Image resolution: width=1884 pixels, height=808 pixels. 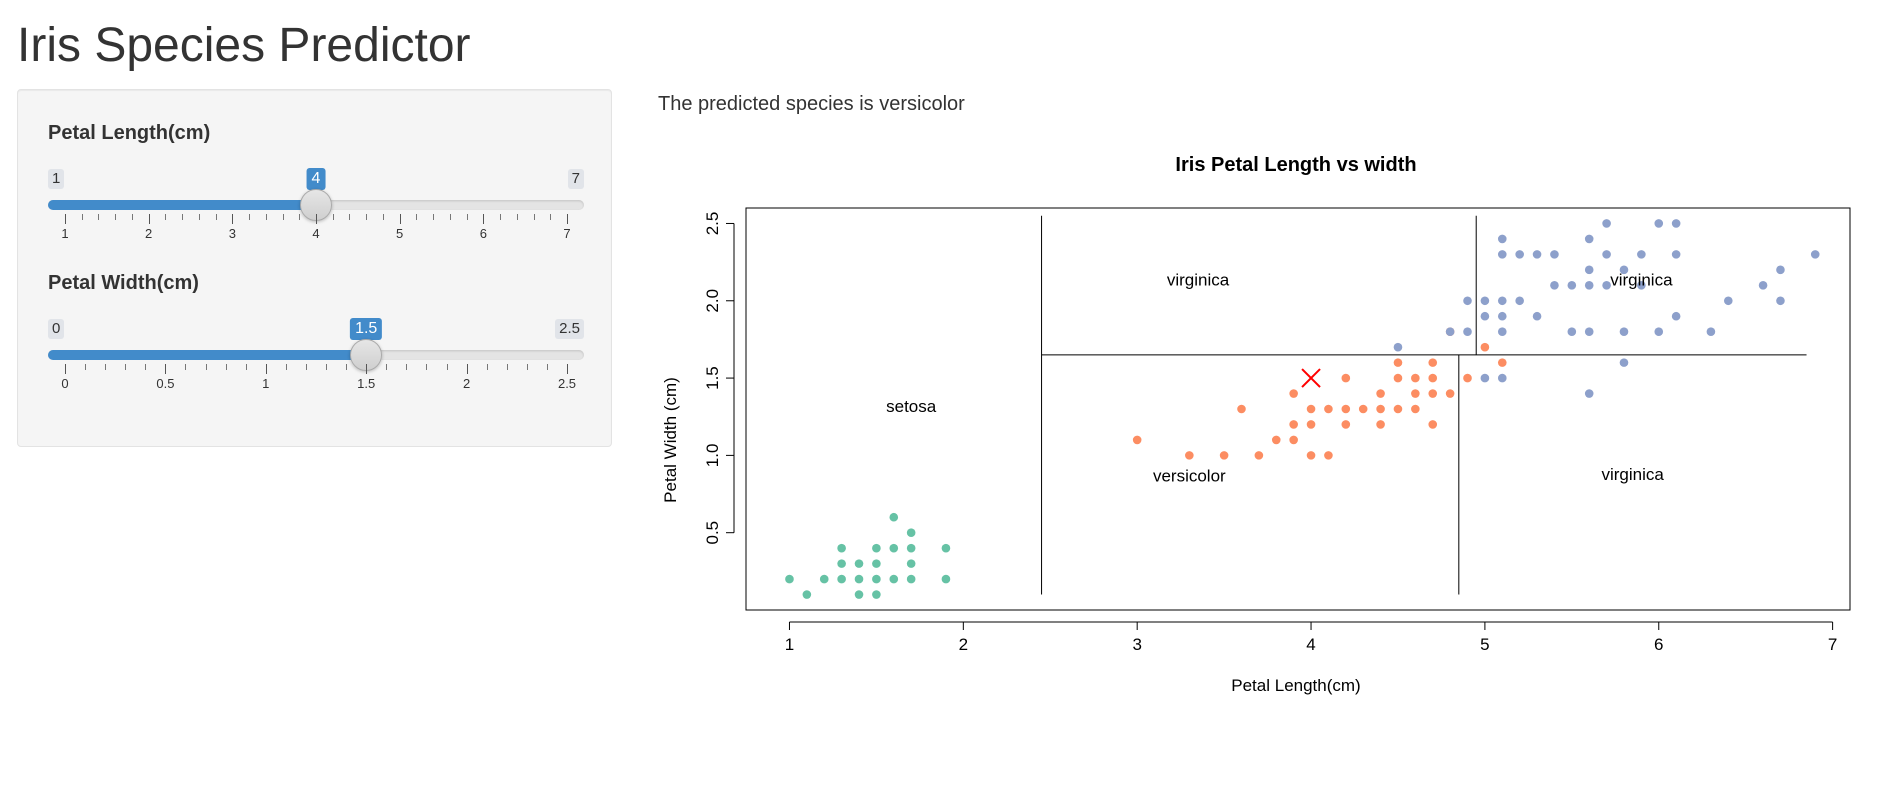 I want to click on petal-length-tick-label: 3, so click(x=232, y=233).